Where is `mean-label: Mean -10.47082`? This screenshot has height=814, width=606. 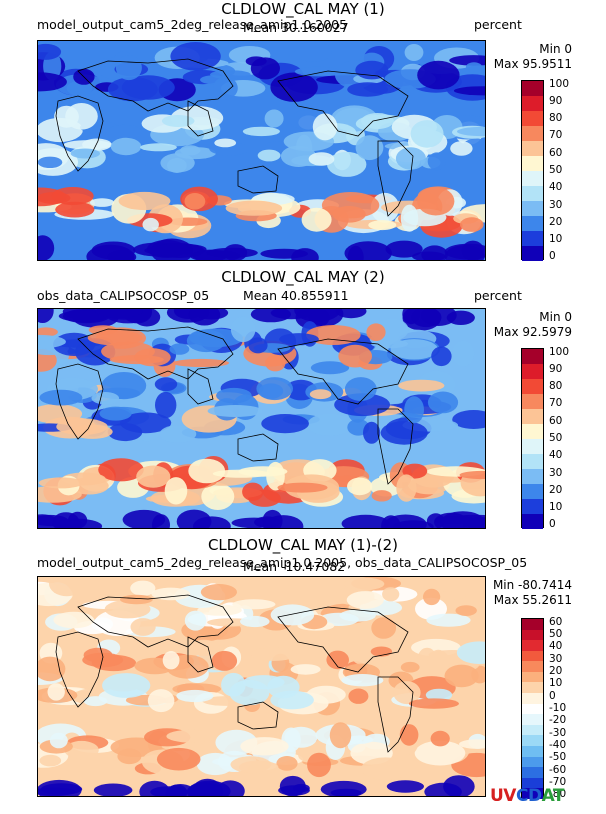 mean-label: Mean -10.47082 is located at coordinates (294, 566).